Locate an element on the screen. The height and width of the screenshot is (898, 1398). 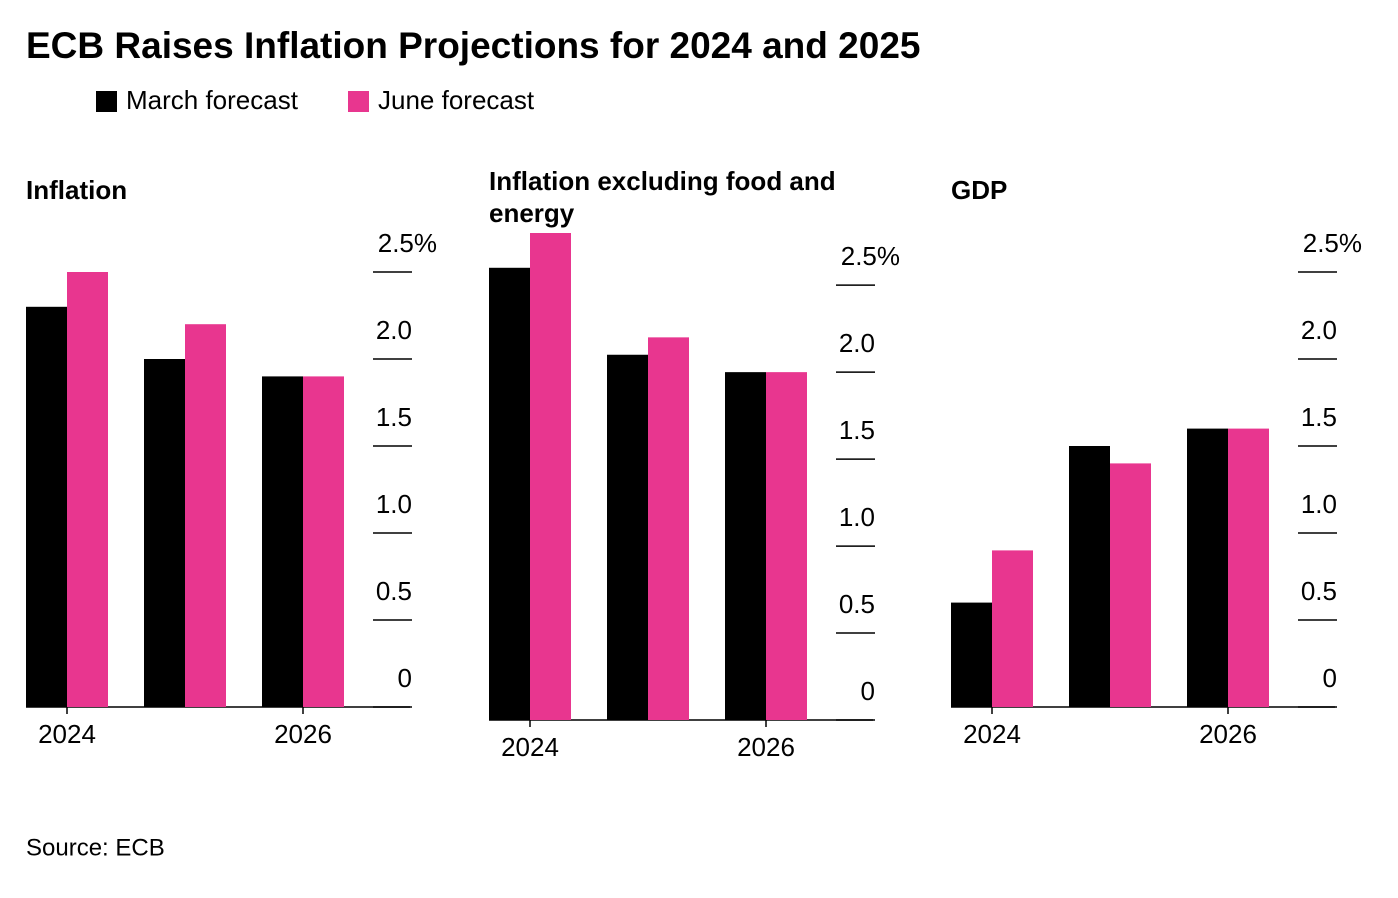
source: Source: ECB is located at coordinates (95, 847).